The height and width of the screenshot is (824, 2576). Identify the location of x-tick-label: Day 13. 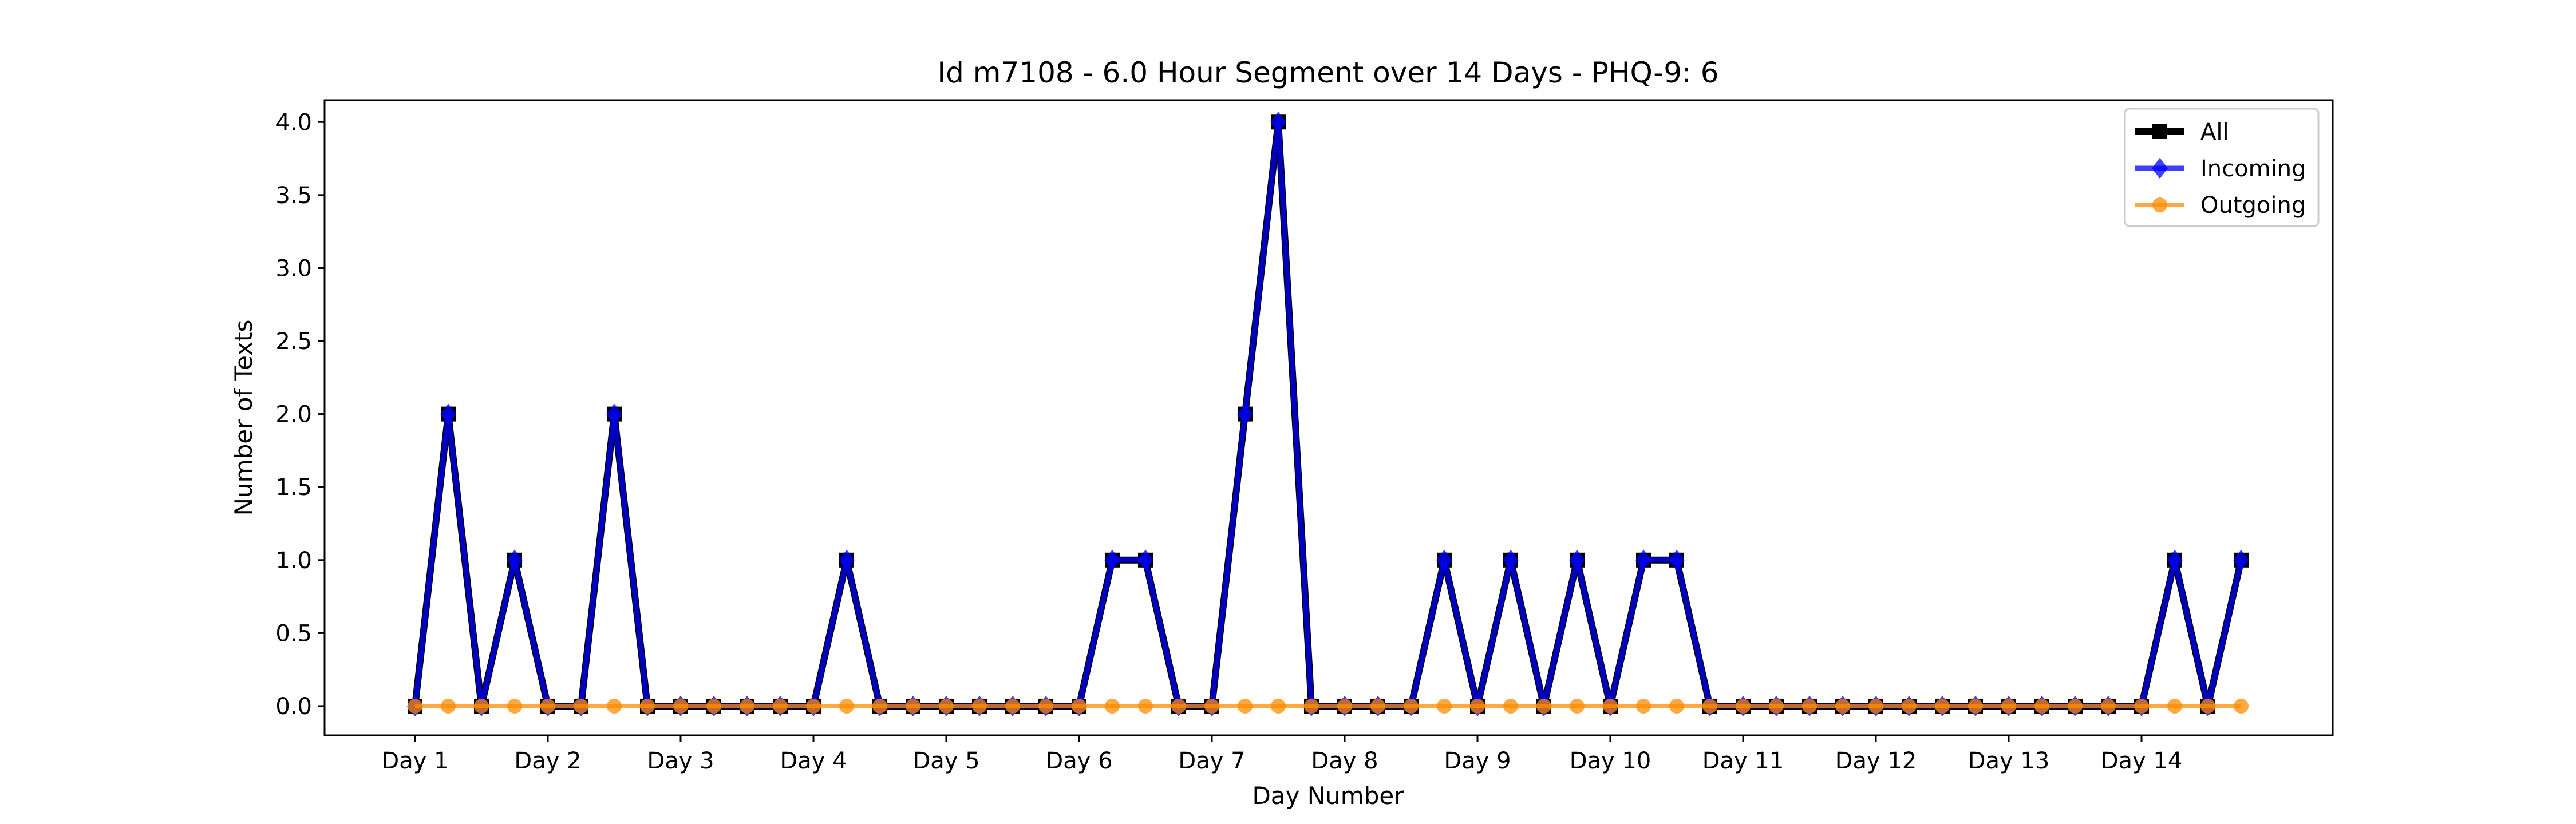
(2009, 761).